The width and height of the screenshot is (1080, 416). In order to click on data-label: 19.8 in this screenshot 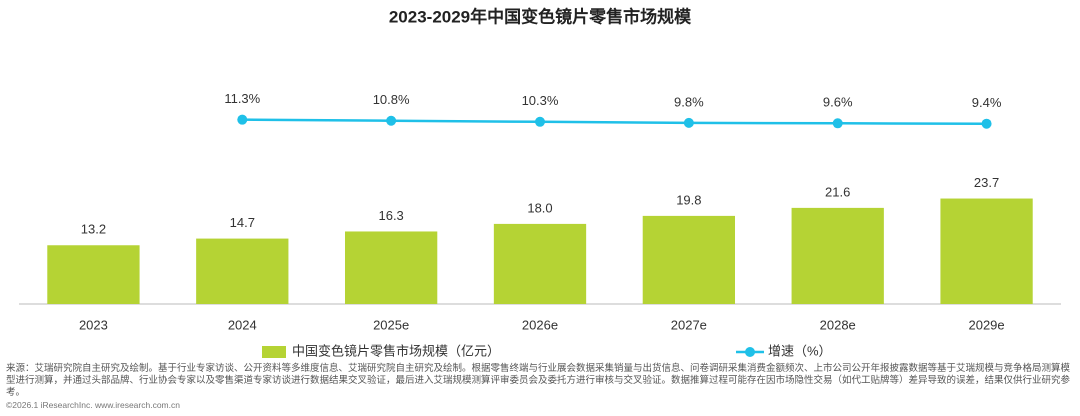, I will do `click(688, 199)`.